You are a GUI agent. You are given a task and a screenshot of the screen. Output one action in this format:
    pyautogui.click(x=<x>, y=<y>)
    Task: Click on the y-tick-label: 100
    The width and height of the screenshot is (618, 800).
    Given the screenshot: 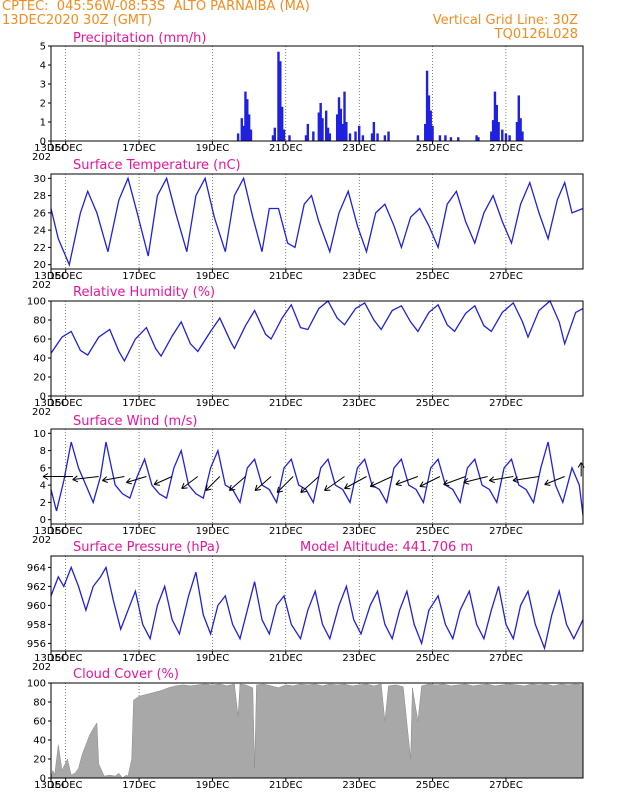 What is the action you would take?
    pyautogui.click(x=36, y=302)
    